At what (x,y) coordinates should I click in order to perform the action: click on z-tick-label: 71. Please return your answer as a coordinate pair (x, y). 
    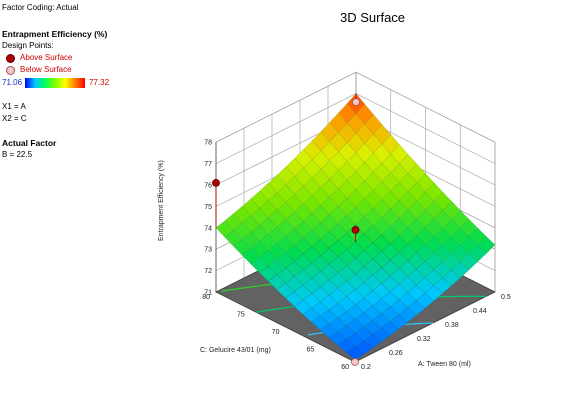
    Looking at the image, I should click on (208, 293).